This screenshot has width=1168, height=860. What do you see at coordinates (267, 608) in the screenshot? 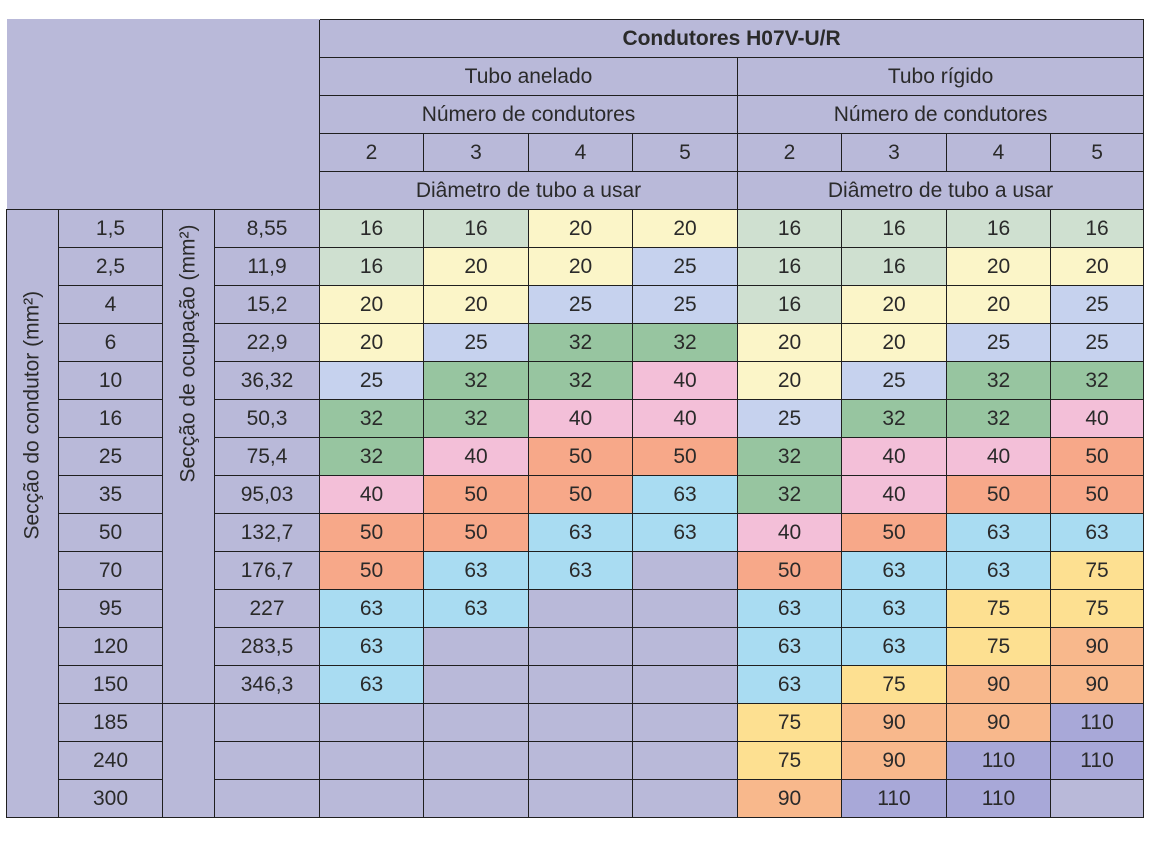
I see `occupation-value-cell: 227` at bounding box center [267, 608].